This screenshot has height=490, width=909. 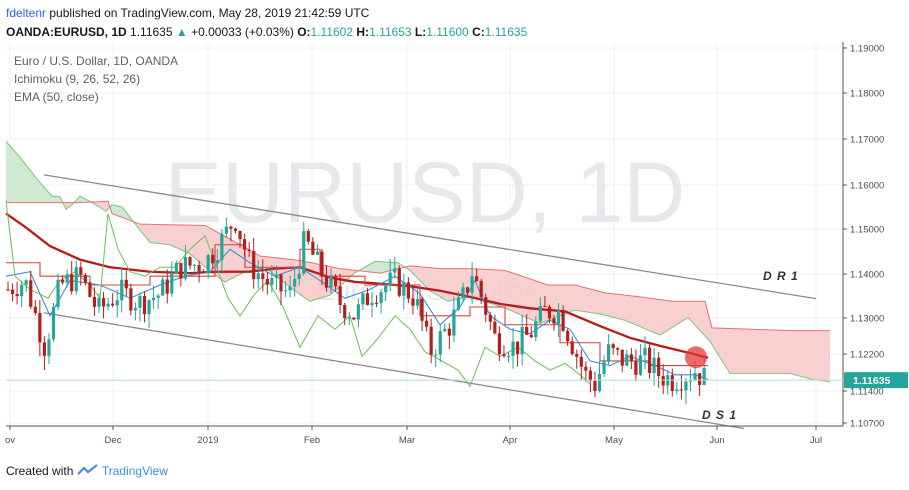 I want to click on up-arrow-icon: ▲, so click(x=181, y=32).